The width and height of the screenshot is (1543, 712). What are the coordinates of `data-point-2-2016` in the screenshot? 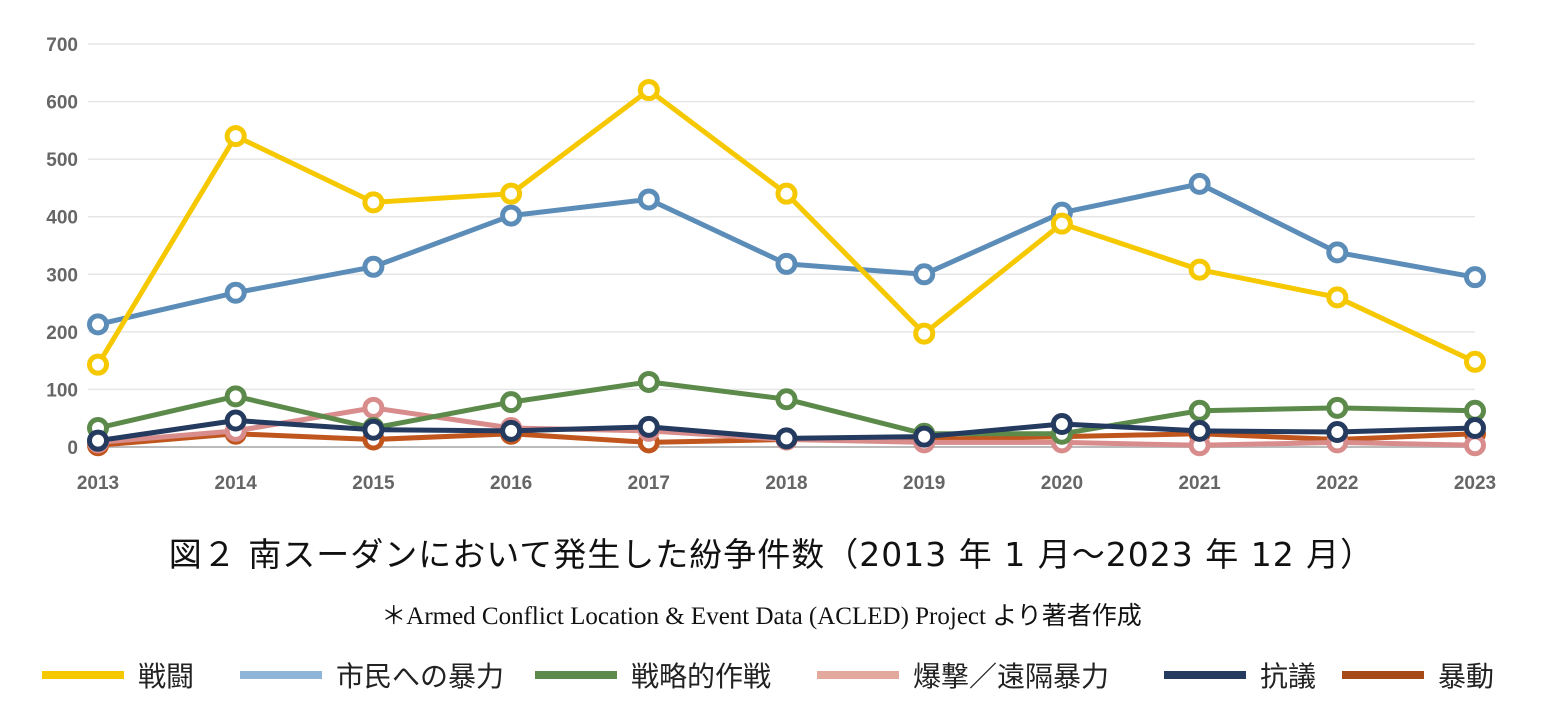 It's located at (511, 402).